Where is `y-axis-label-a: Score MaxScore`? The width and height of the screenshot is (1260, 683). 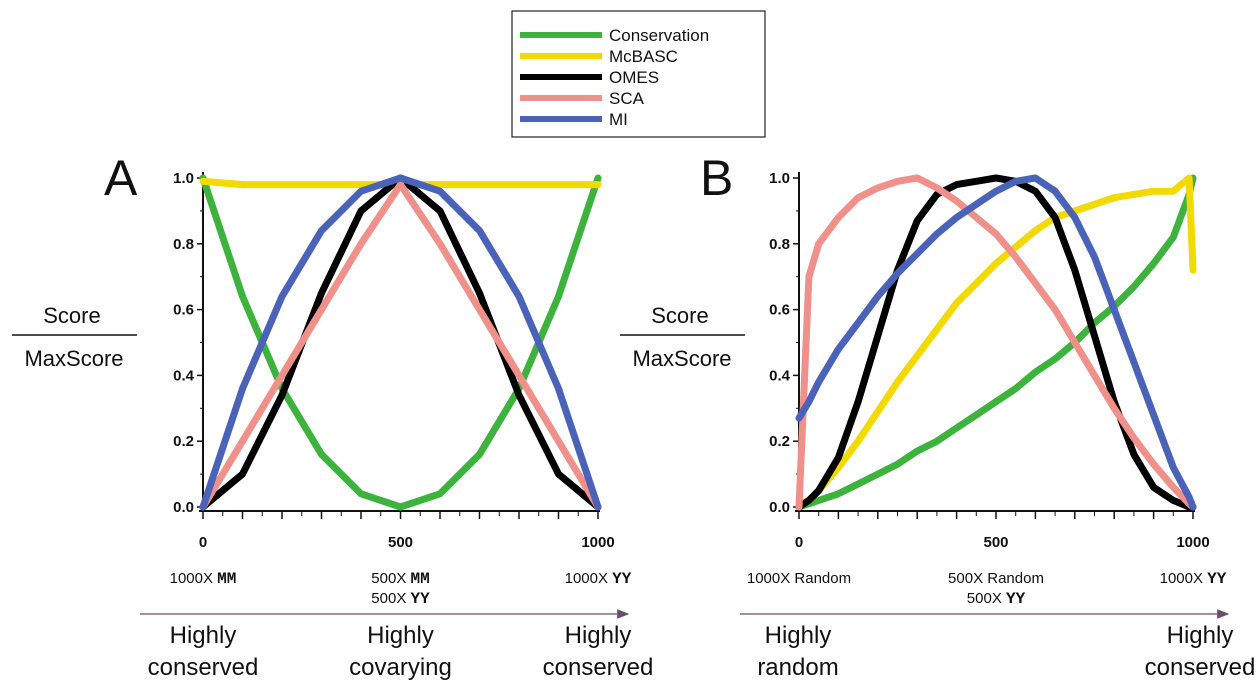
y-axis-label-a: Score MaxScore is located at coordinates (74, 337).